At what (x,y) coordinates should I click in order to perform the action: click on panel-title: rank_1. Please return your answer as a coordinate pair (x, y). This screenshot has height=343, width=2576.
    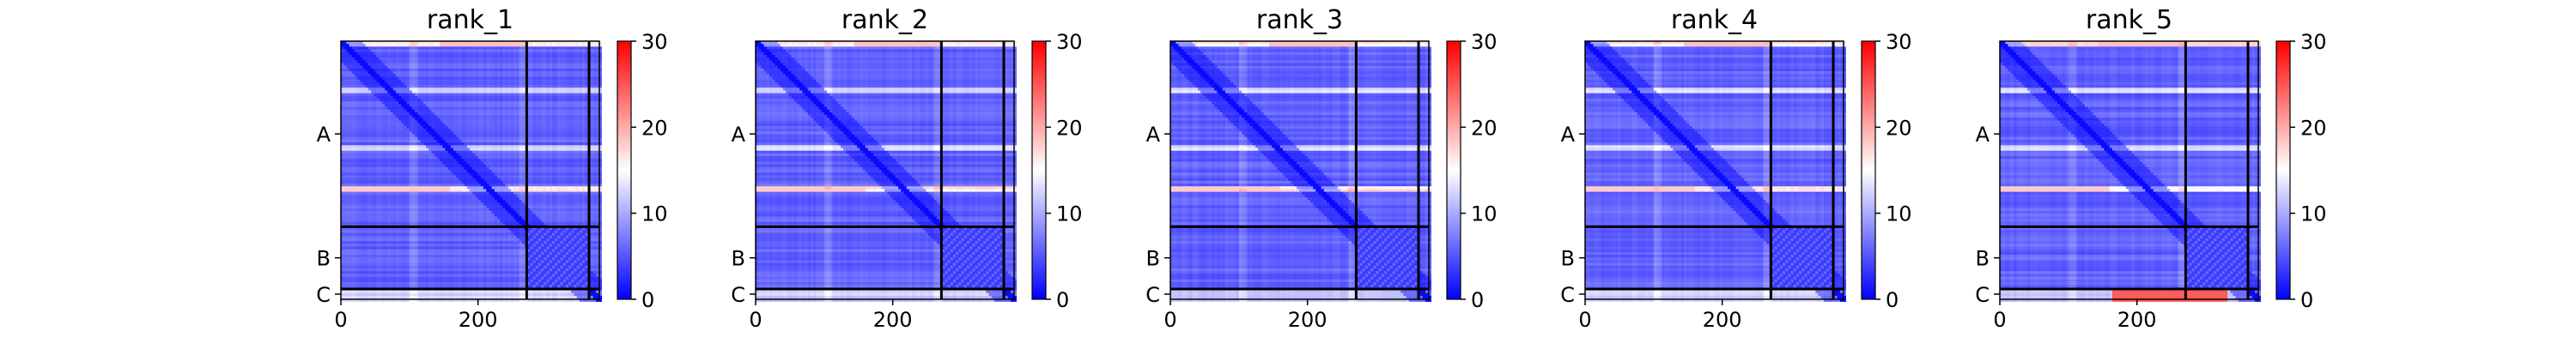
    Looking at the image, I should click on (470, 20).